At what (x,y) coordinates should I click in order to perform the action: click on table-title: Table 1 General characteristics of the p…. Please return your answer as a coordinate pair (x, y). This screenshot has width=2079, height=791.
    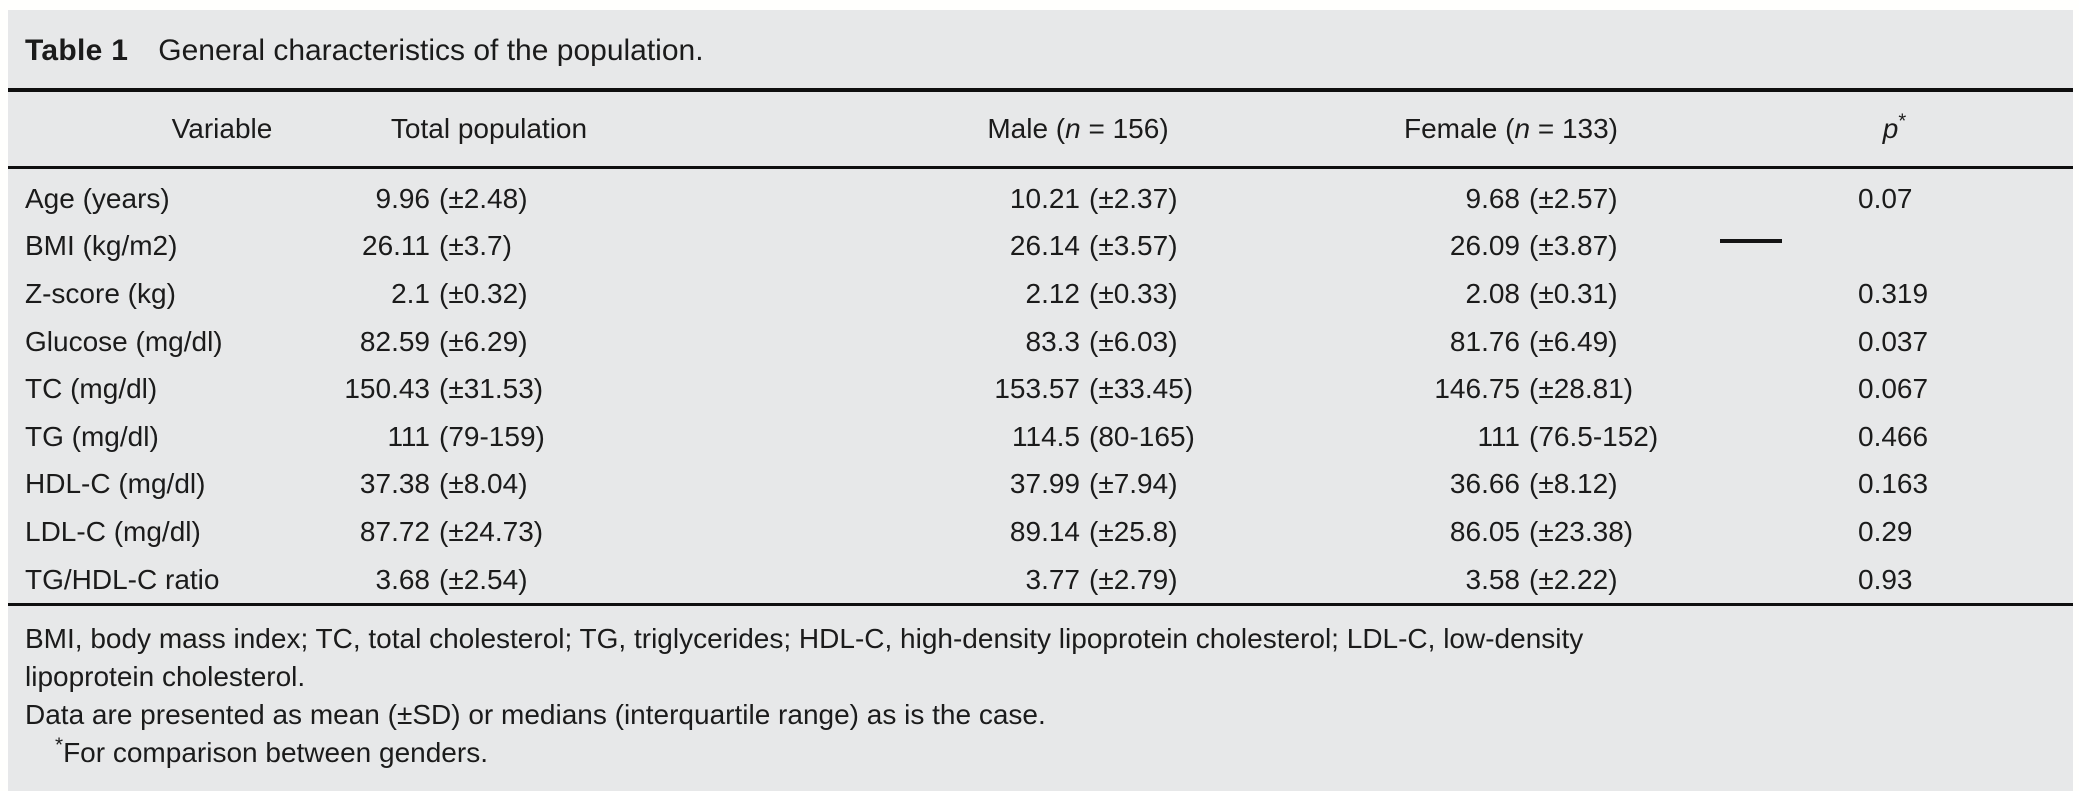
    Looking at the image, I should click on (1040, 51).